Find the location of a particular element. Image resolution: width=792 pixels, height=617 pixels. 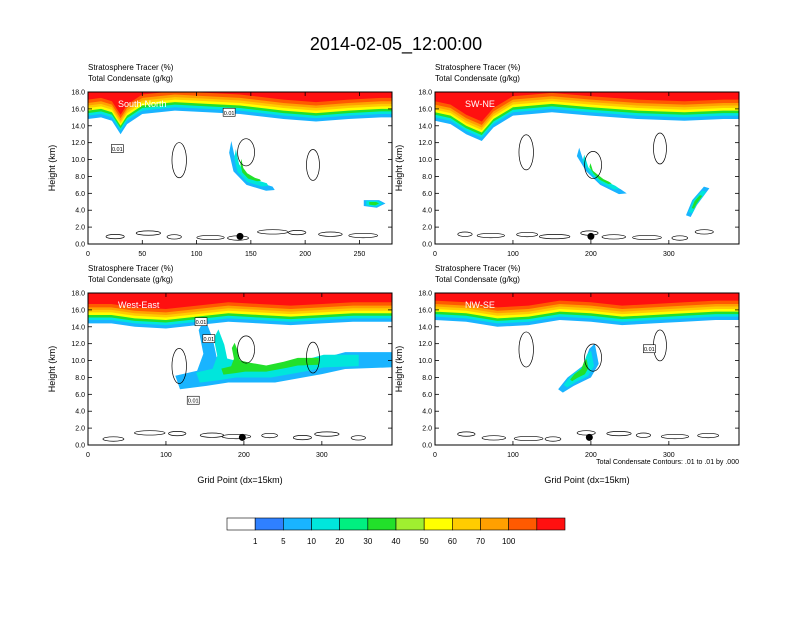

figure-title: 2014-02-05_12:00:00 is located at coordinates (396, 44).